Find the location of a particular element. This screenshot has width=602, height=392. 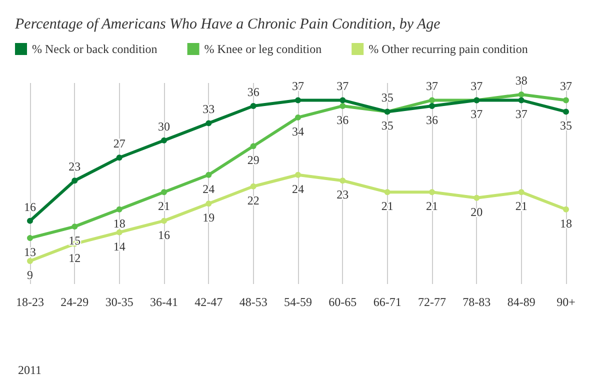

x-tick-label: 66-71 is located at coordinates (387, 302).